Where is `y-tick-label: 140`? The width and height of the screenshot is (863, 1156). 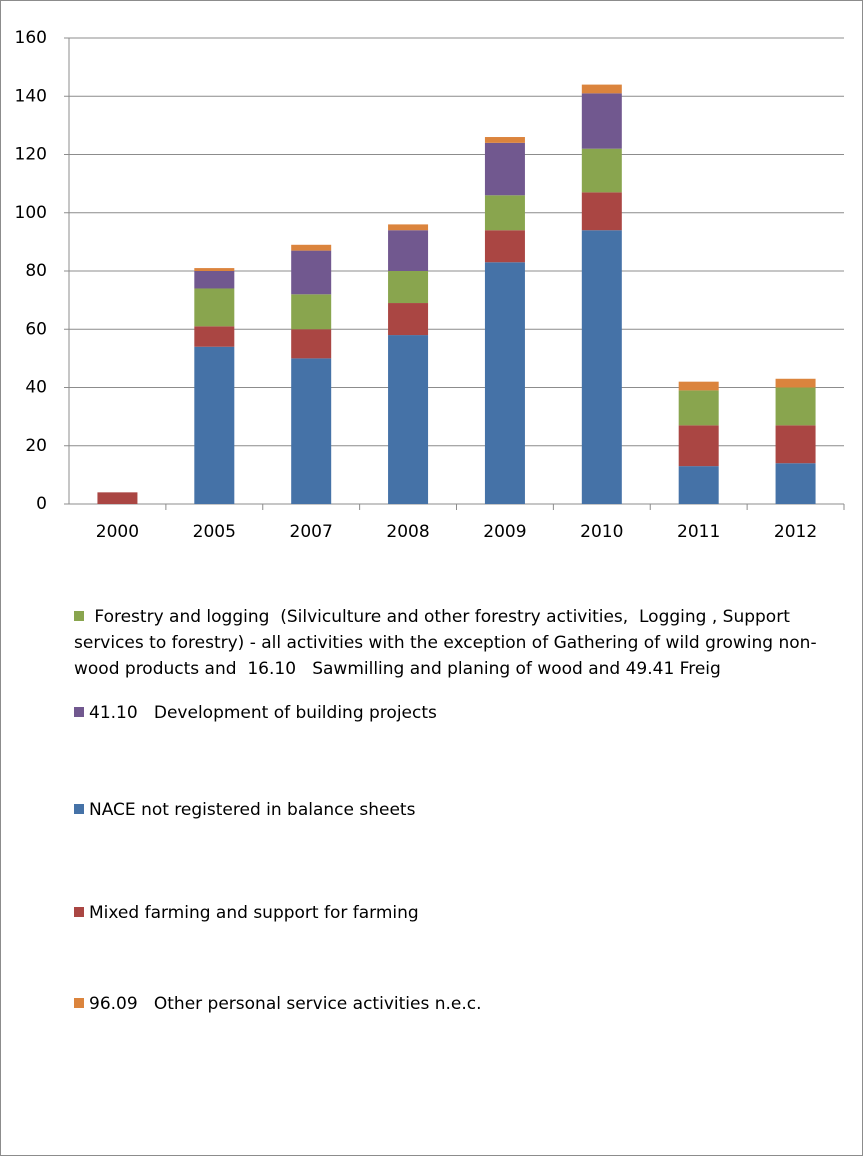
y-tick-label: 140 is located at coordinates (31, 96).